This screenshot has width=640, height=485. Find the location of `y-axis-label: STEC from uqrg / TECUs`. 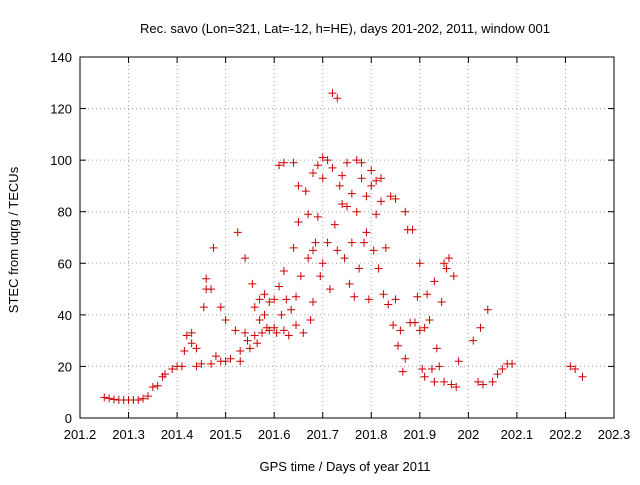

y-axis-label: STEC from uqrg / TECUs is located at coordinates (13, 239).